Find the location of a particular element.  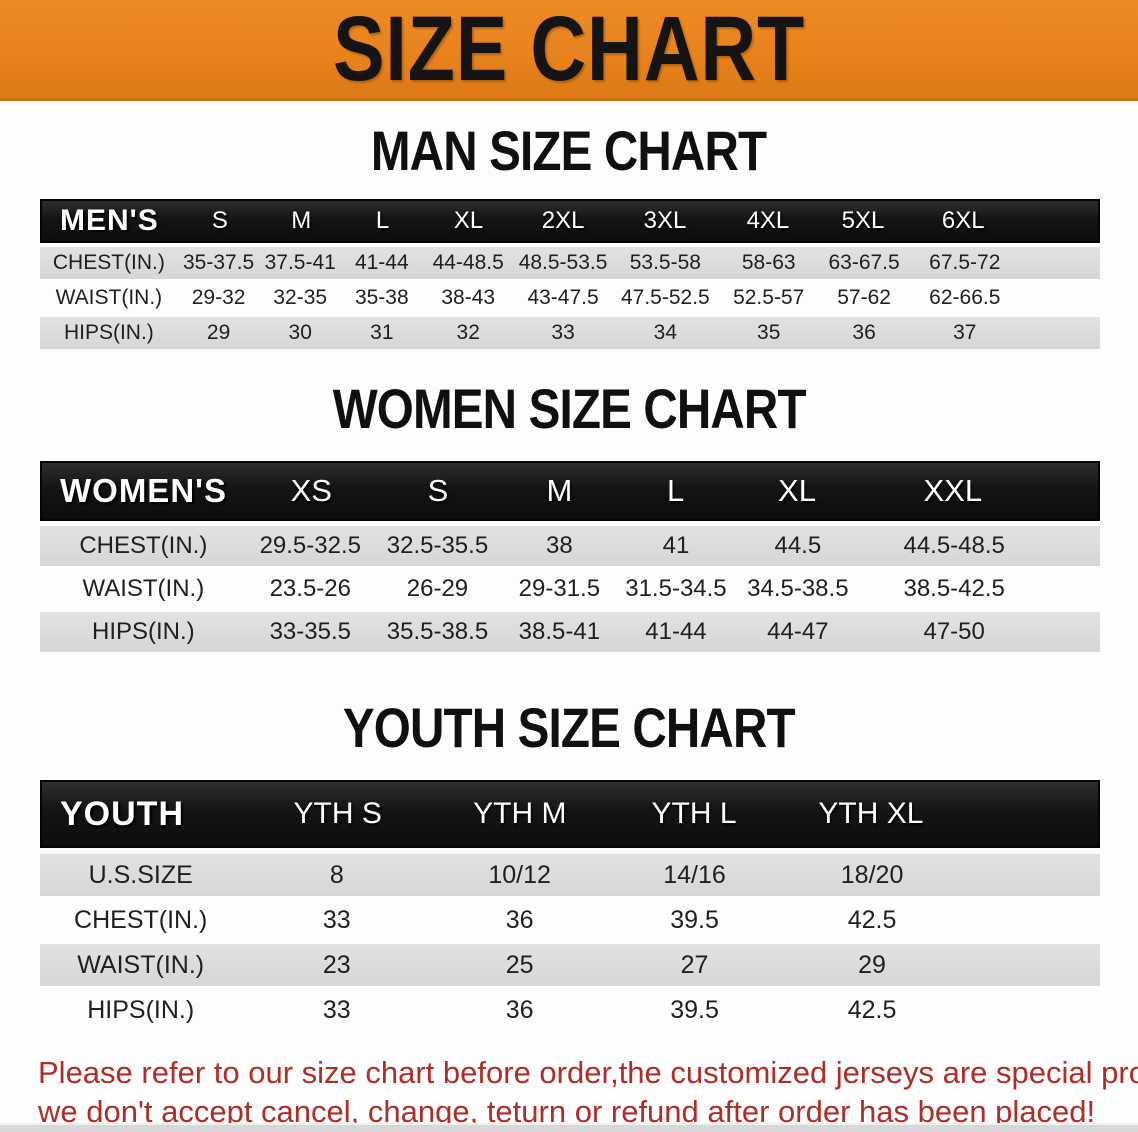

women-section-heading: WOMEN SIZE CHART is located at coordinates (569, 408).